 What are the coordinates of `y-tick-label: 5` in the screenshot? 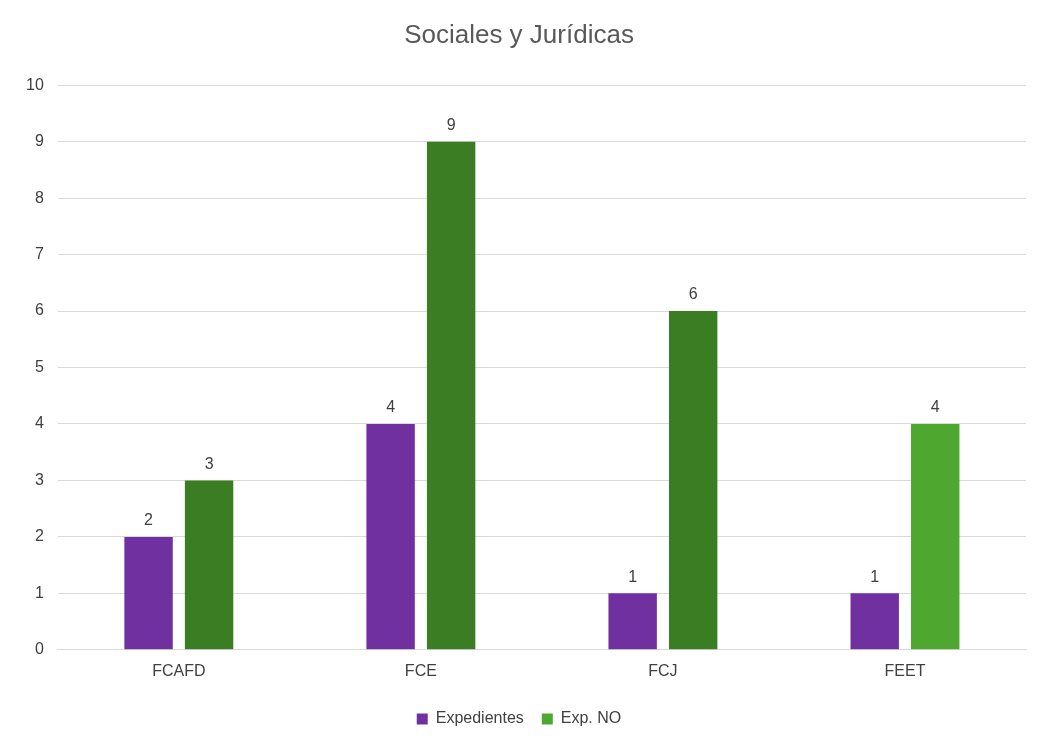 It's located at (39, 366).